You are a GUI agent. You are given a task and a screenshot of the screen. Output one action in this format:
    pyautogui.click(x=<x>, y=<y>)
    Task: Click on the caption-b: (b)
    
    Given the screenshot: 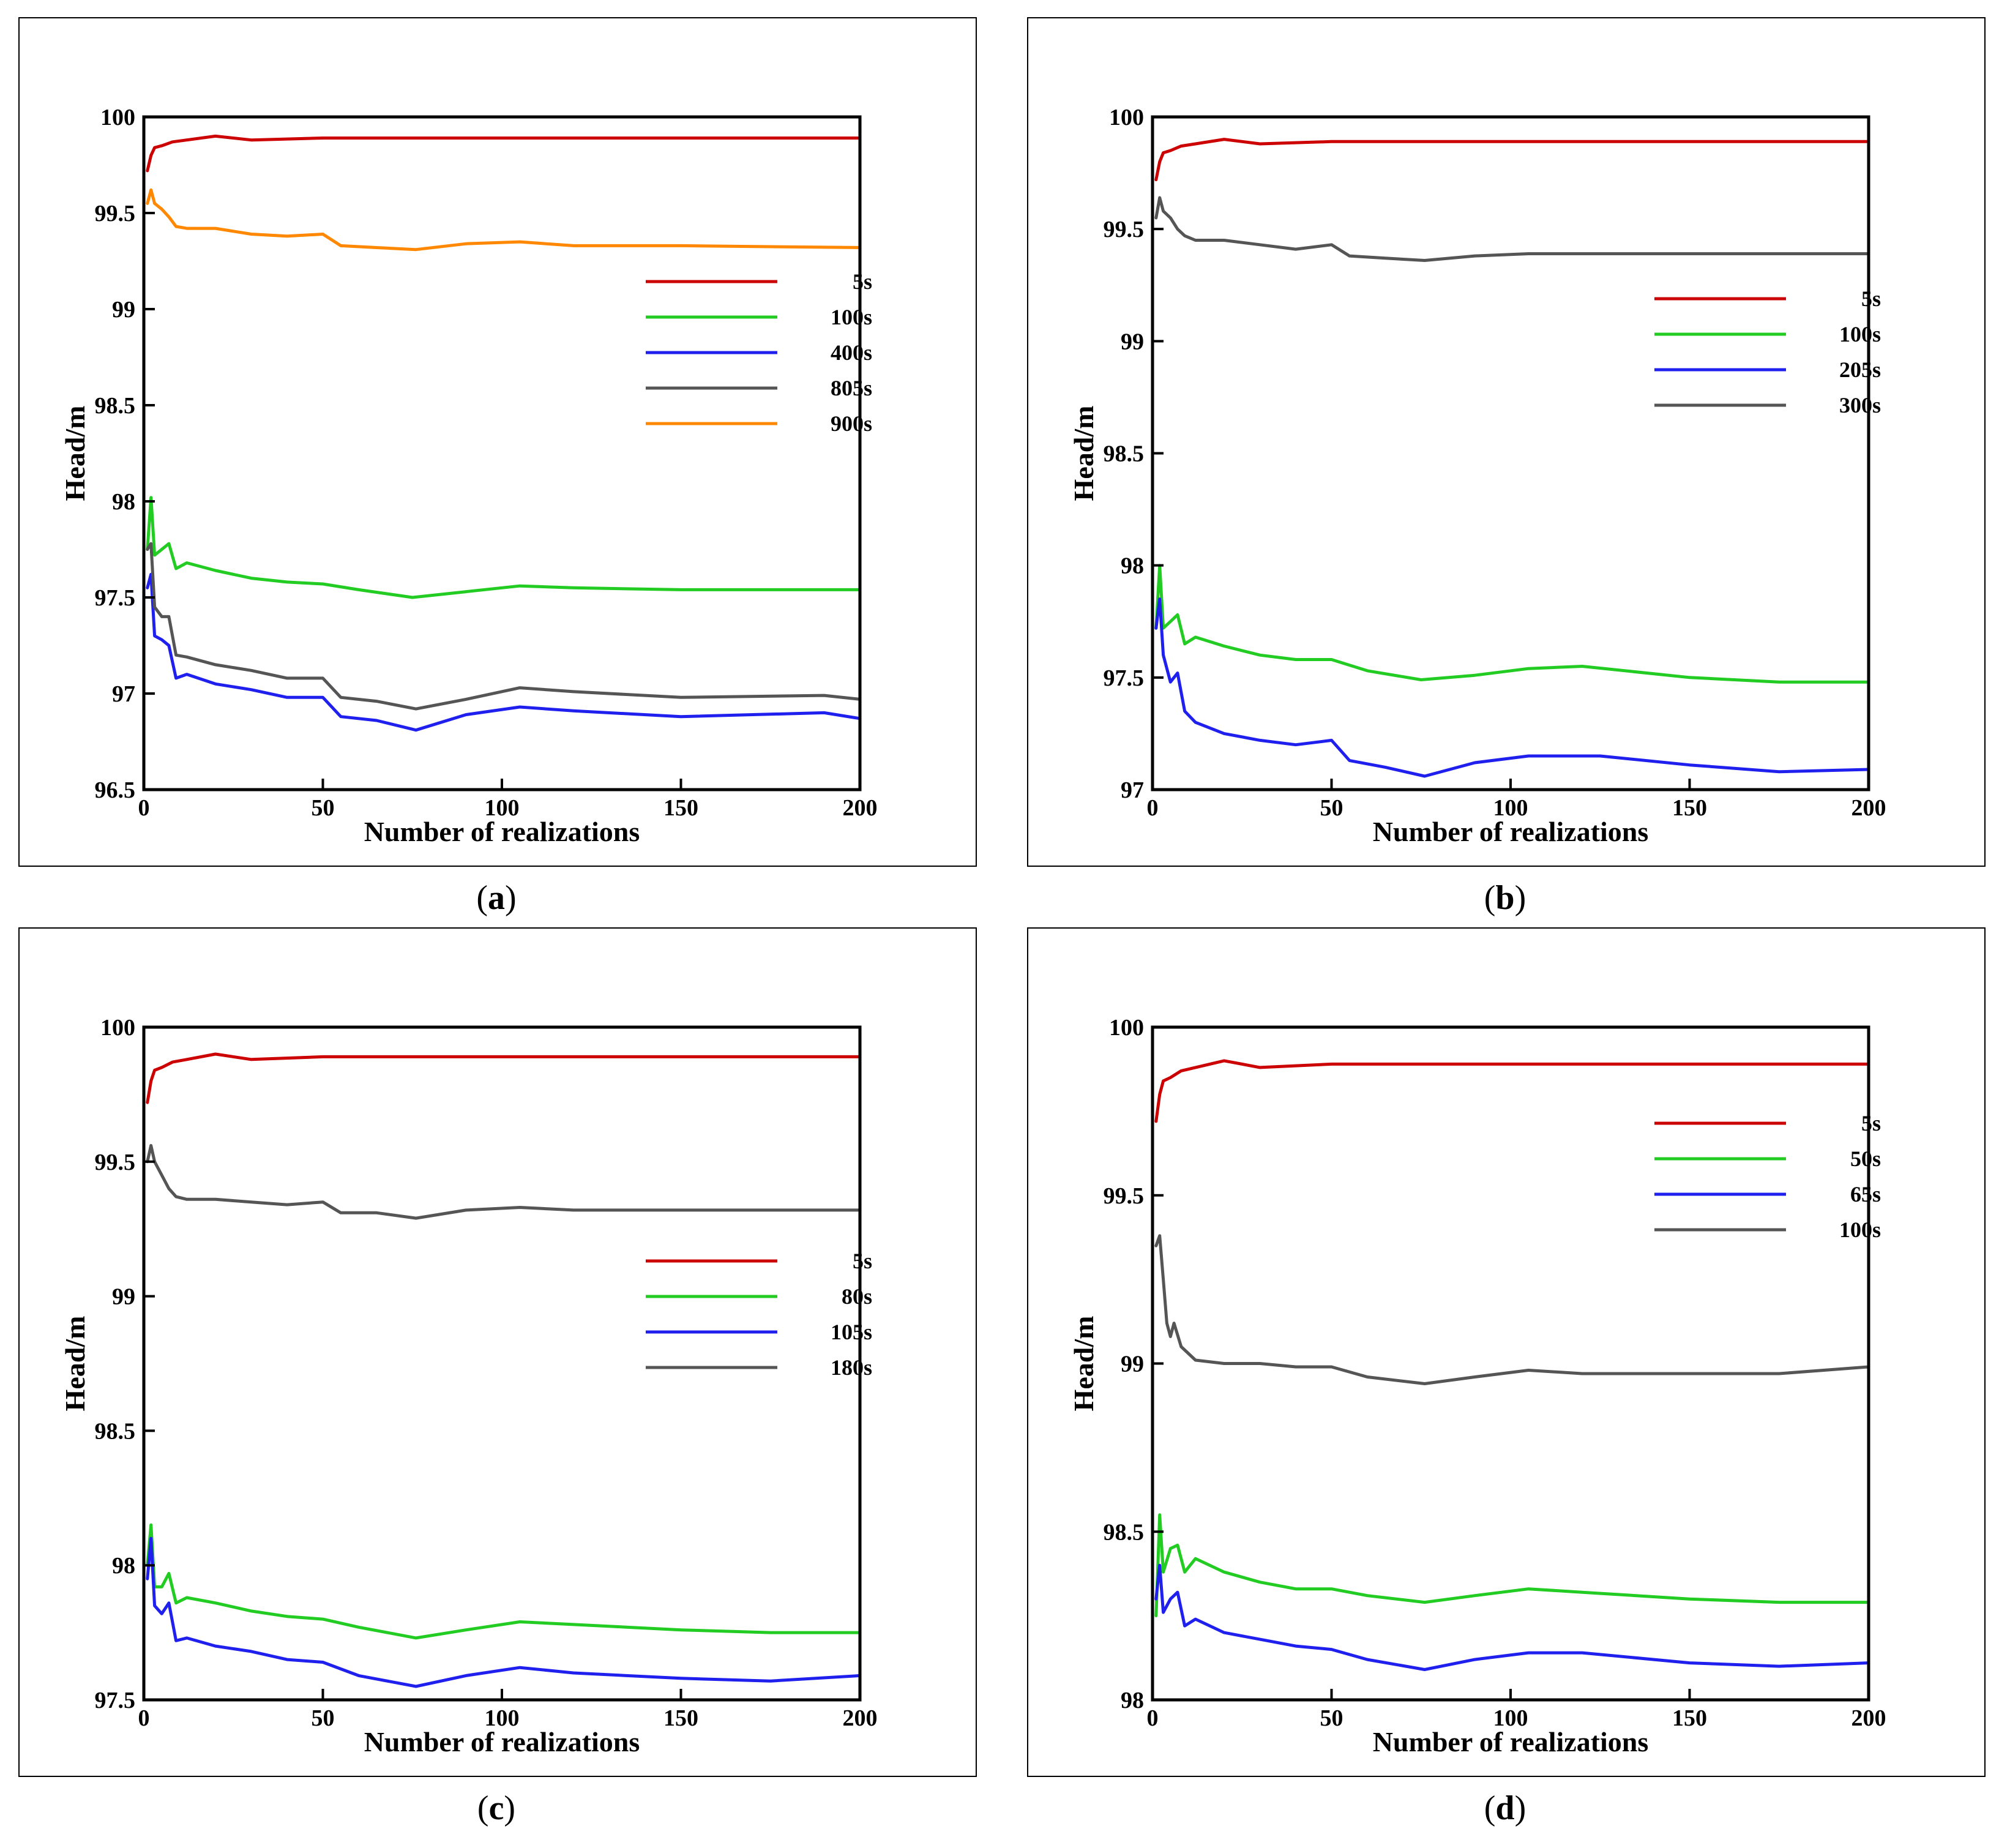 What is the action you would take?
    pyautogui.click(x=1505, y=898)
    